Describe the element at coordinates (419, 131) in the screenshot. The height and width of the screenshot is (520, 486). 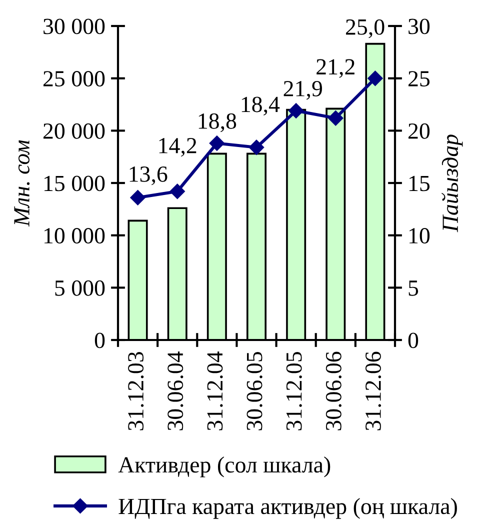
I see `y2-tick-label: 20` at that location.